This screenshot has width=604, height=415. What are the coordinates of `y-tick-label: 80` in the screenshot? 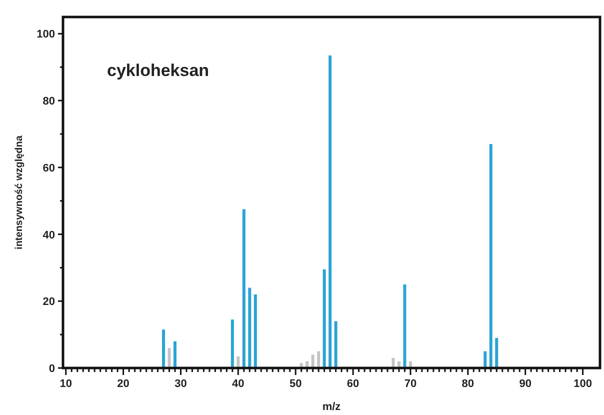 It's located at (48, 102).